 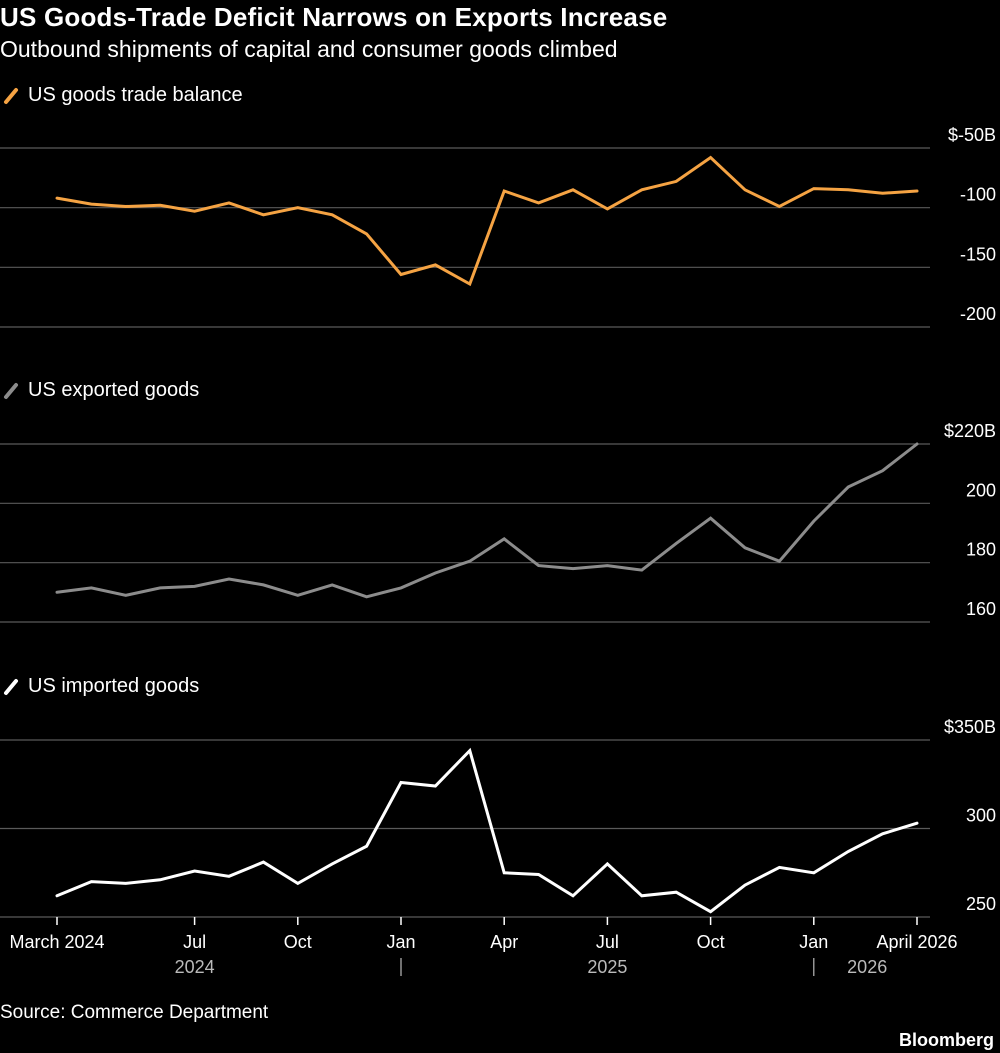 I want to click on year-label-2: 2026, so click(x=867, y=967).